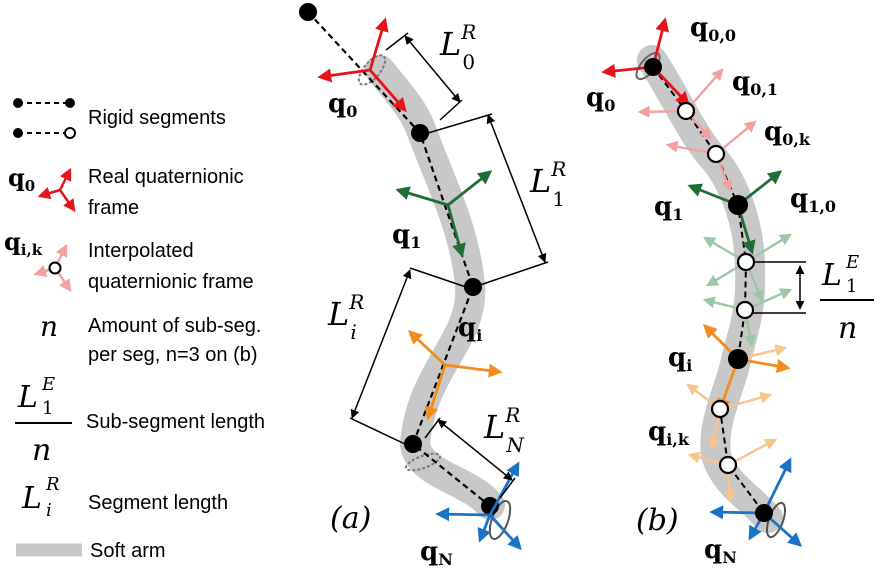  What do you see at coordinates (716, 154) in the screenshot?
I see `panel-b-node-q0k` at bounding box center [716, 154].